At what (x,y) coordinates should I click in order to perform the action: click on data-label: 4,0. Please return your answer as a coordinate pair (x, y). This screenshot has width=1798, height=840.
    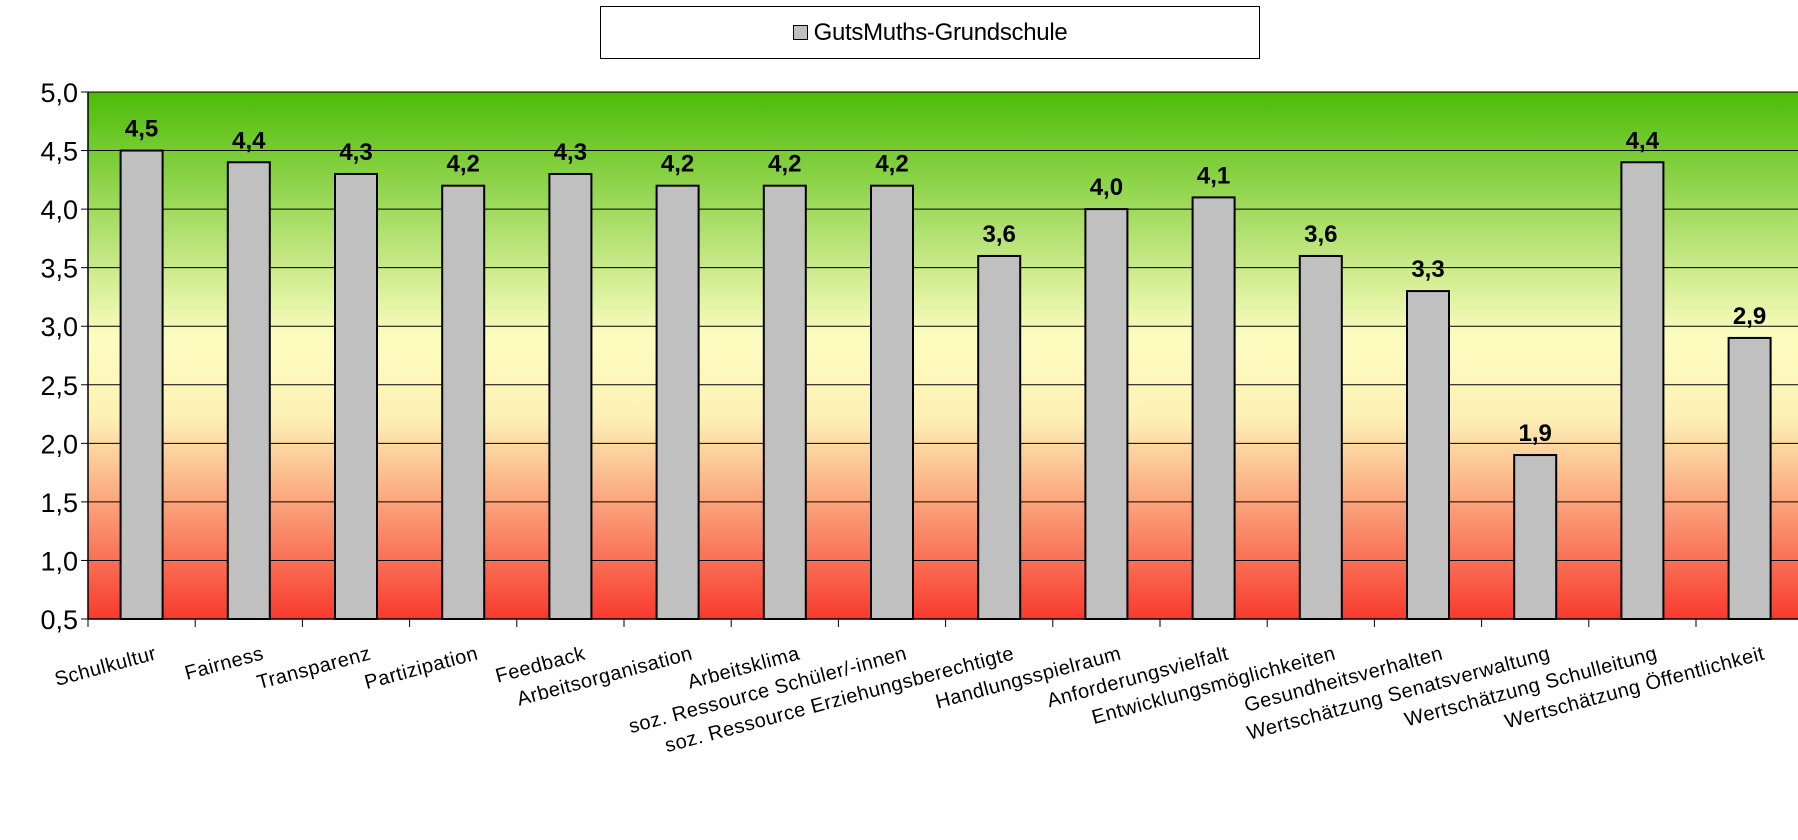
    Looking at the image, I should click on (1106, 187).